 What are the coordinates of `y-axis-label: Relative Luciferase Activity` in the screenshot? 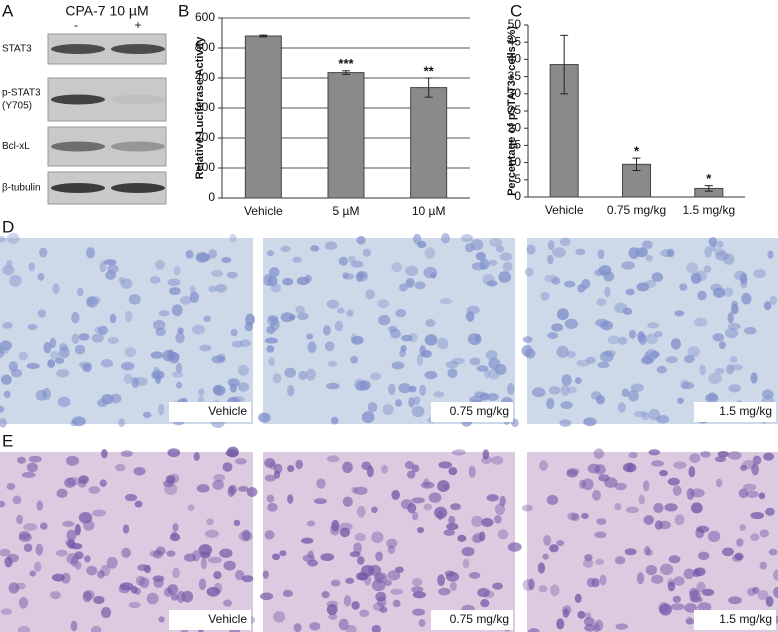 It's located at (200, 108).